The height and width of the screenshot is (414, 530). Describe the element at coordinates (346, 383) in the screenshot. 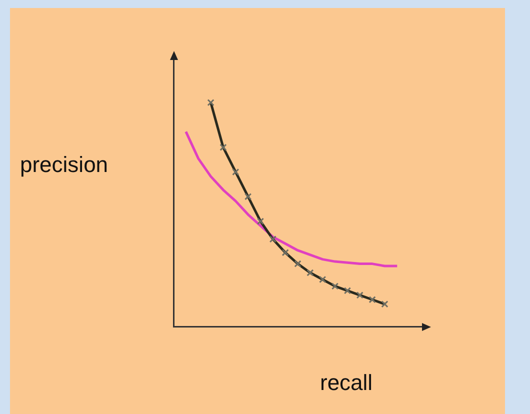

I see `x-axis-title: recall` at that location.